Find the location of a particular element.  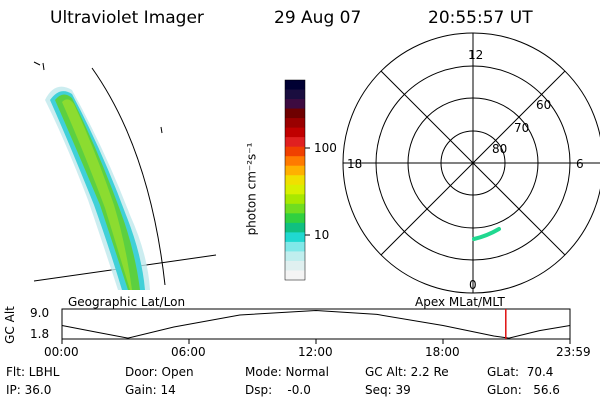

alt-x-tick: 12:00 is located at coordinates (315, 352).